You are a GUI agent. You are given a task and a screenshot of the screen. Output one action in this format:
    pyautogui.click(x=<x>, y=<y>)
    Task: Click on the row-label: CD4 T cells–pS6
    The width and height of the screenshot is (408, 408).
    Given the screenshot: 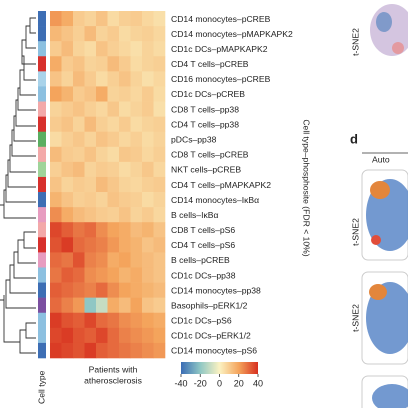 What is the action you would take?
    pyautogui.click(x=203, y=245)
    